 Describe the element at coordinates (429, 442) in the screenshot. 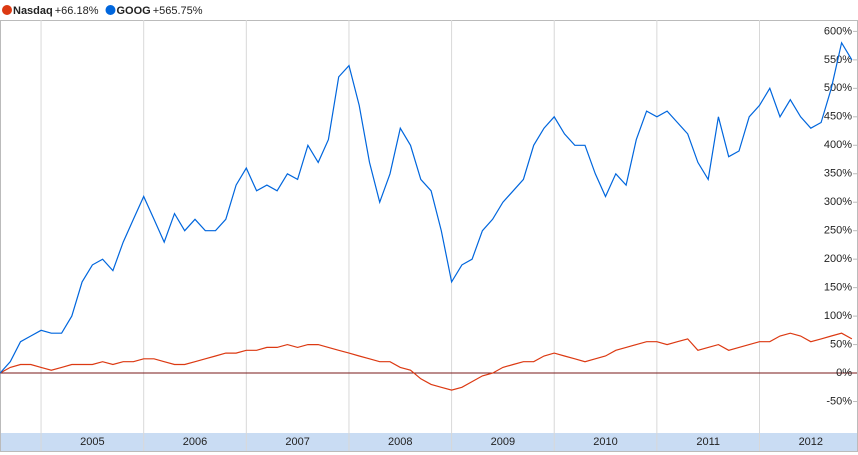

I see `x-axis-band` at that location.